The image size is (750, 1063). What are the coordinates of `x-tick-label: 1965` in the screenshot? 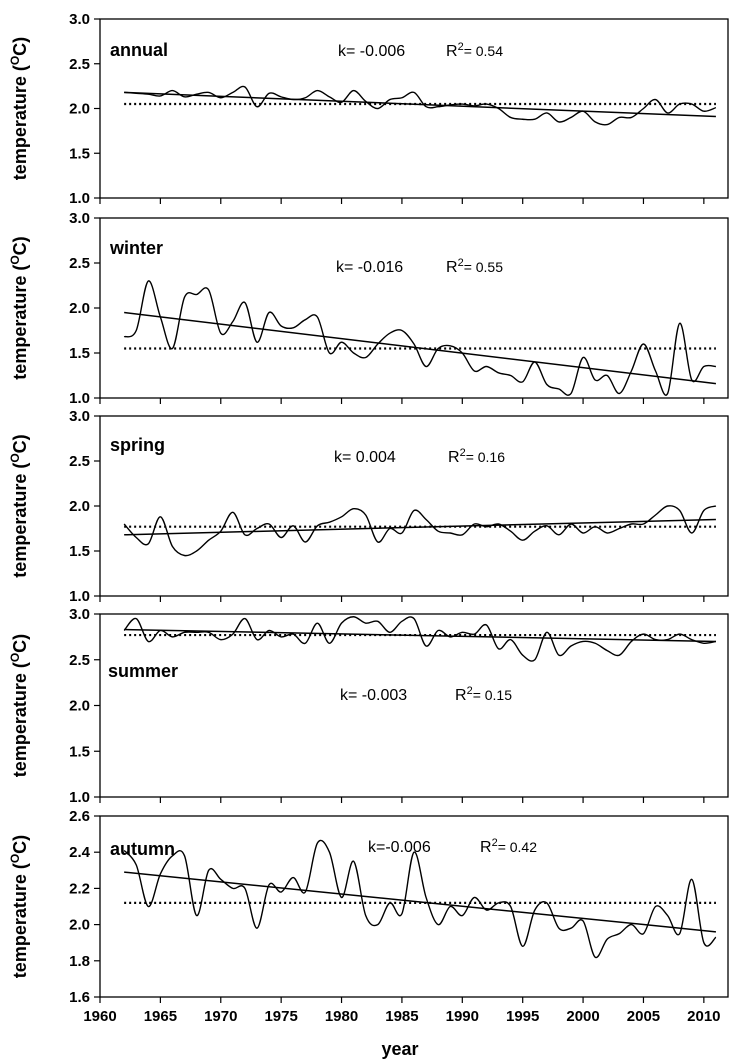 It's located at (160, 1016).